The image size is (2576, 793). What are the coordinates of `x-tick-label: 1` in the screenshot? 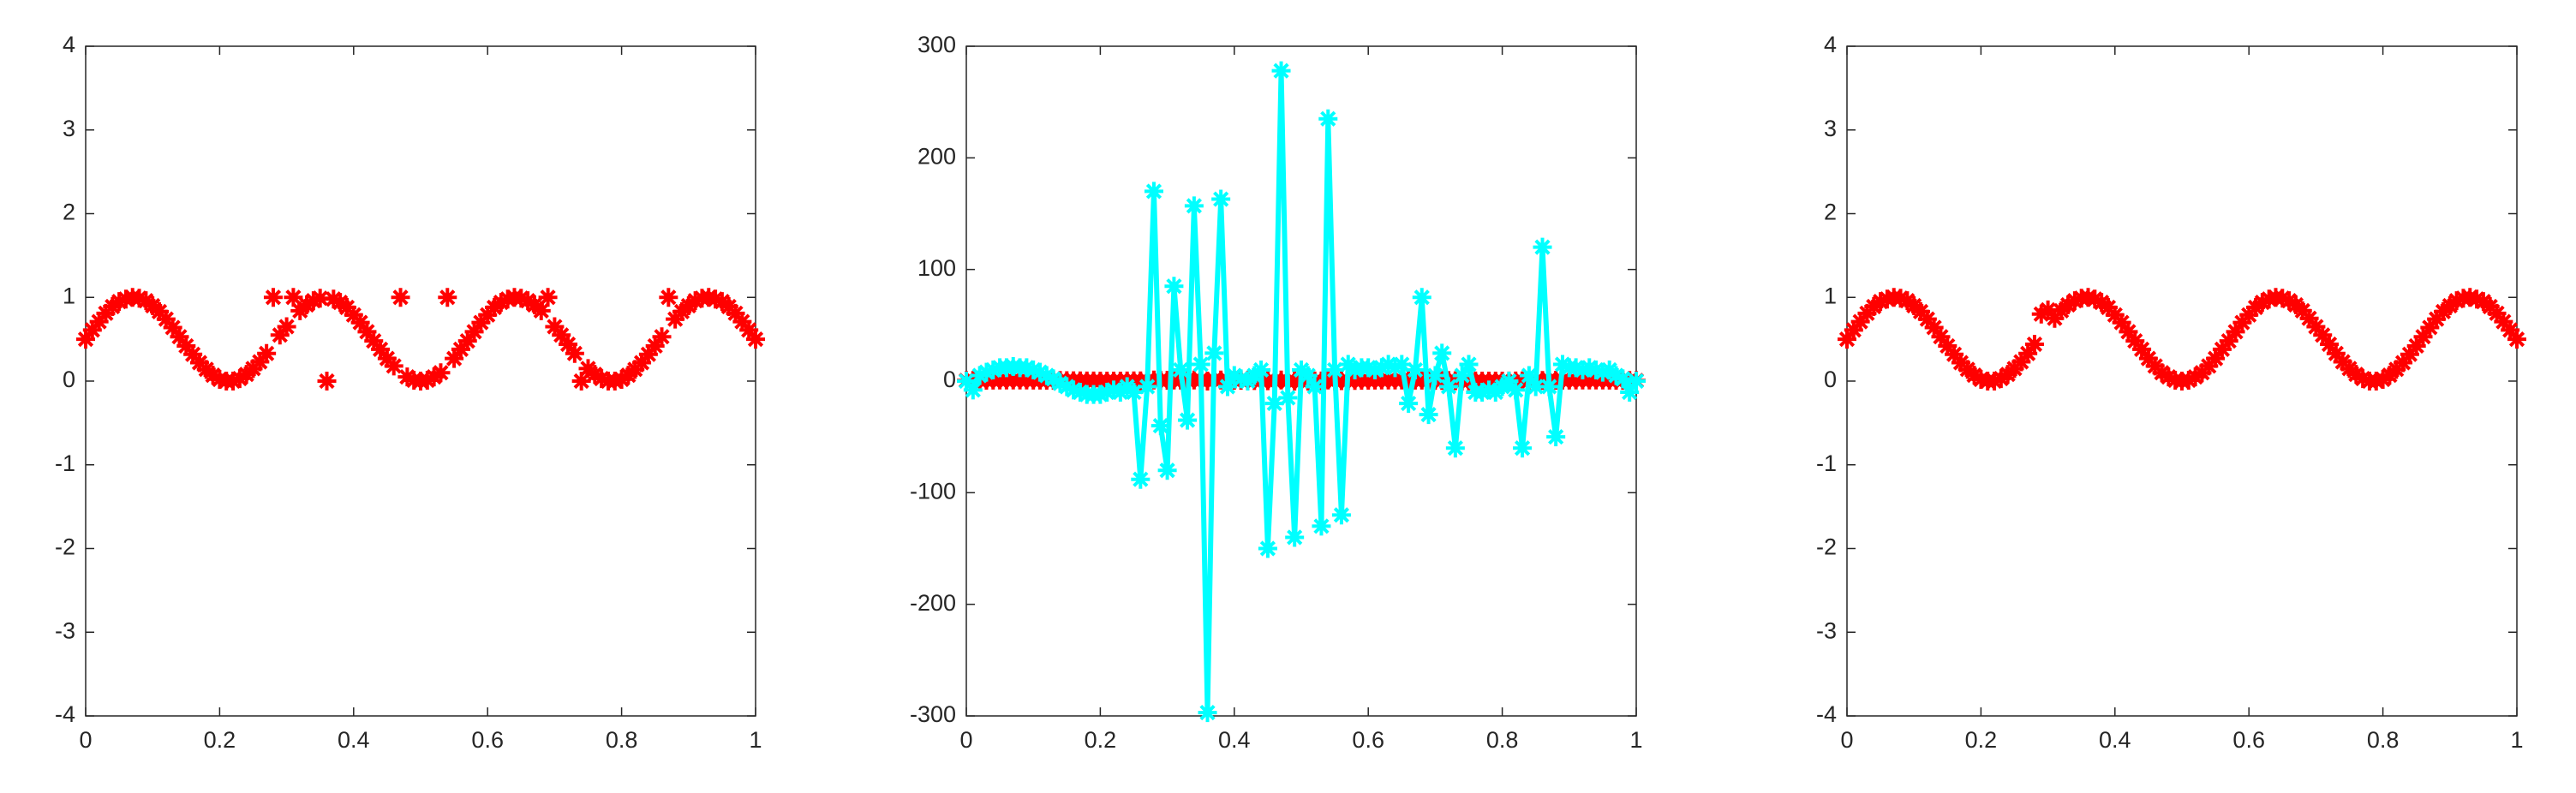 It's located at (756, 740).